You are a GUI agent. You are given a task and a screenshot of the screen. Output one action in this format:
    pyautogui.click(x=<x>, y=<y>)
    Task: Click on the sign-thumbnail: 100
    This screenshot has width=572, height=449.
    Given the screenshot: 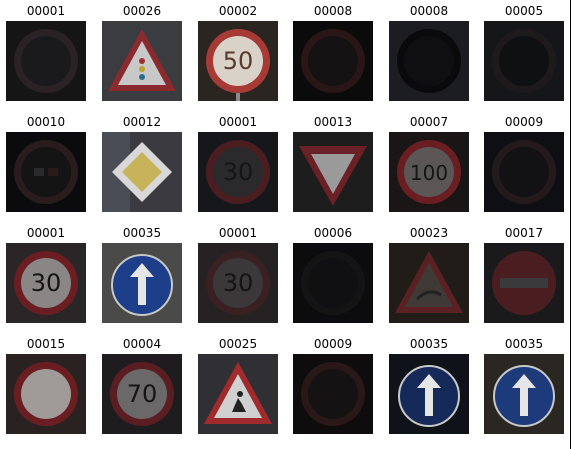 What is the action you would take?
    pyautogui.click(x=429, y=172)
    